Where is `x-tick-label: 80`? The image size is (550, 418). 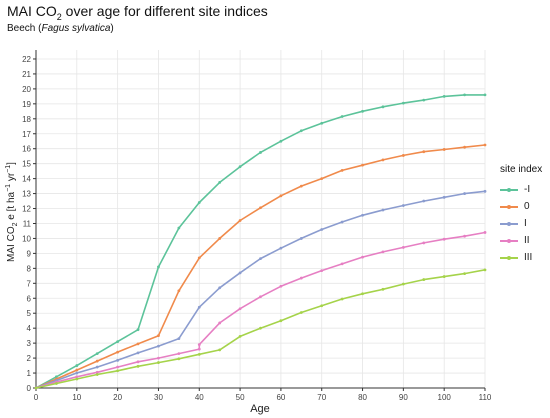
x-tick-label: 80 is located at coordinates (362, 397).